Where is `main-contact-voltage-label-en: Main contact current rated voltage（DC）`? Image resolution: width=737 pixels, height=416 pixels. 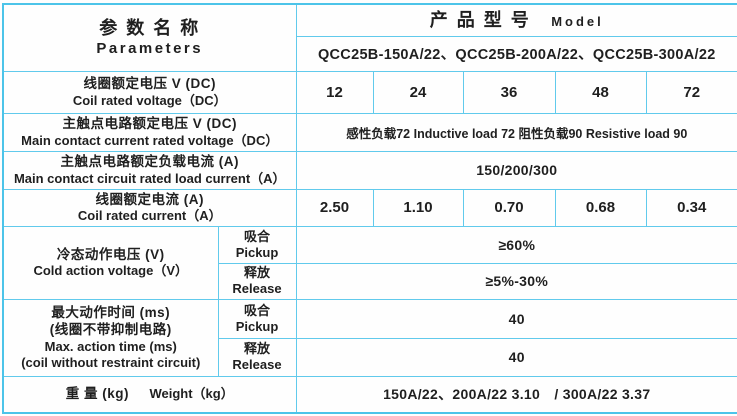
main-contact-voltage-label-en: Main contact current rated voltage（DC） is located at coordinates (150, 140).